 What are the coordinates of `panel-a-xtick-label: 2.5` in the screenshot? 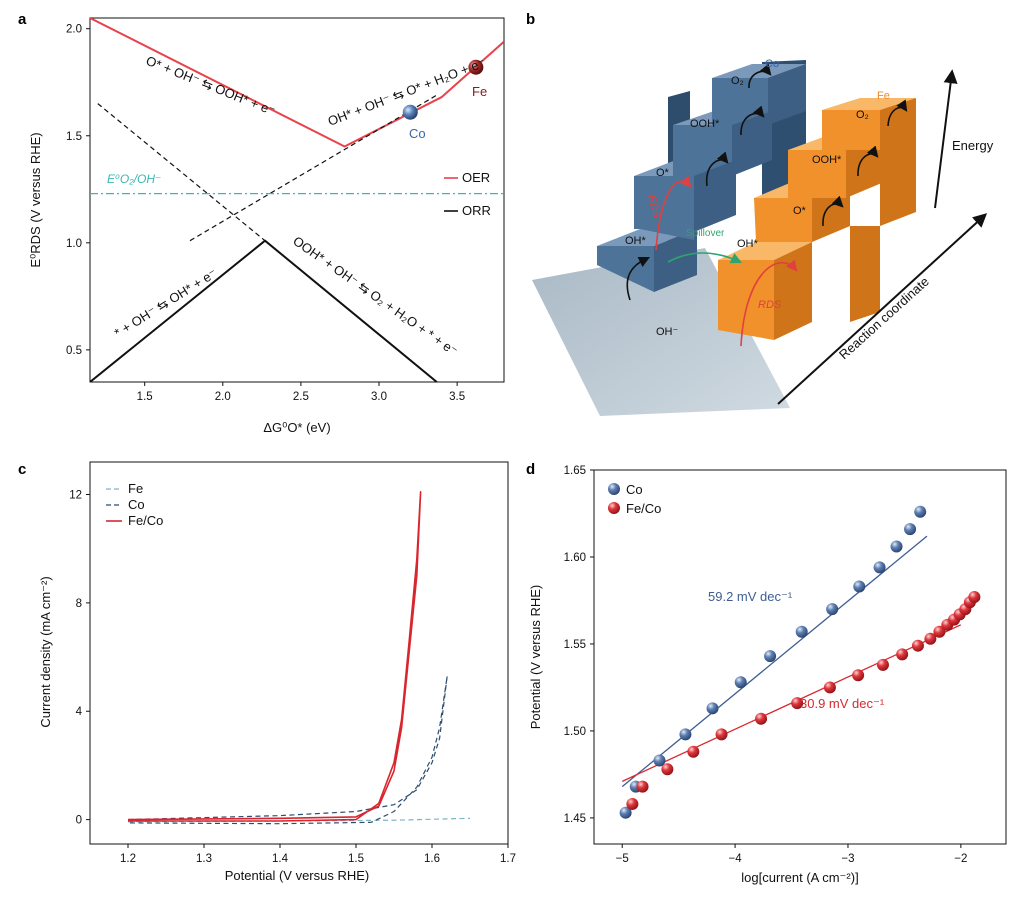 It's located at (301, 397).